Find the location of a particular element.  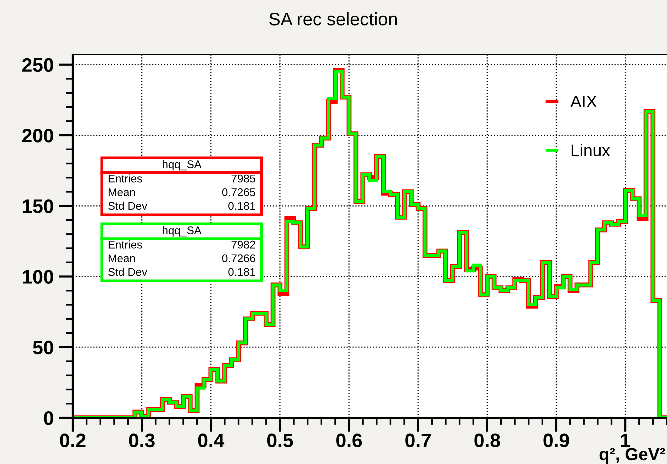

annotation: 7982 is located at coordinates (244, 244).